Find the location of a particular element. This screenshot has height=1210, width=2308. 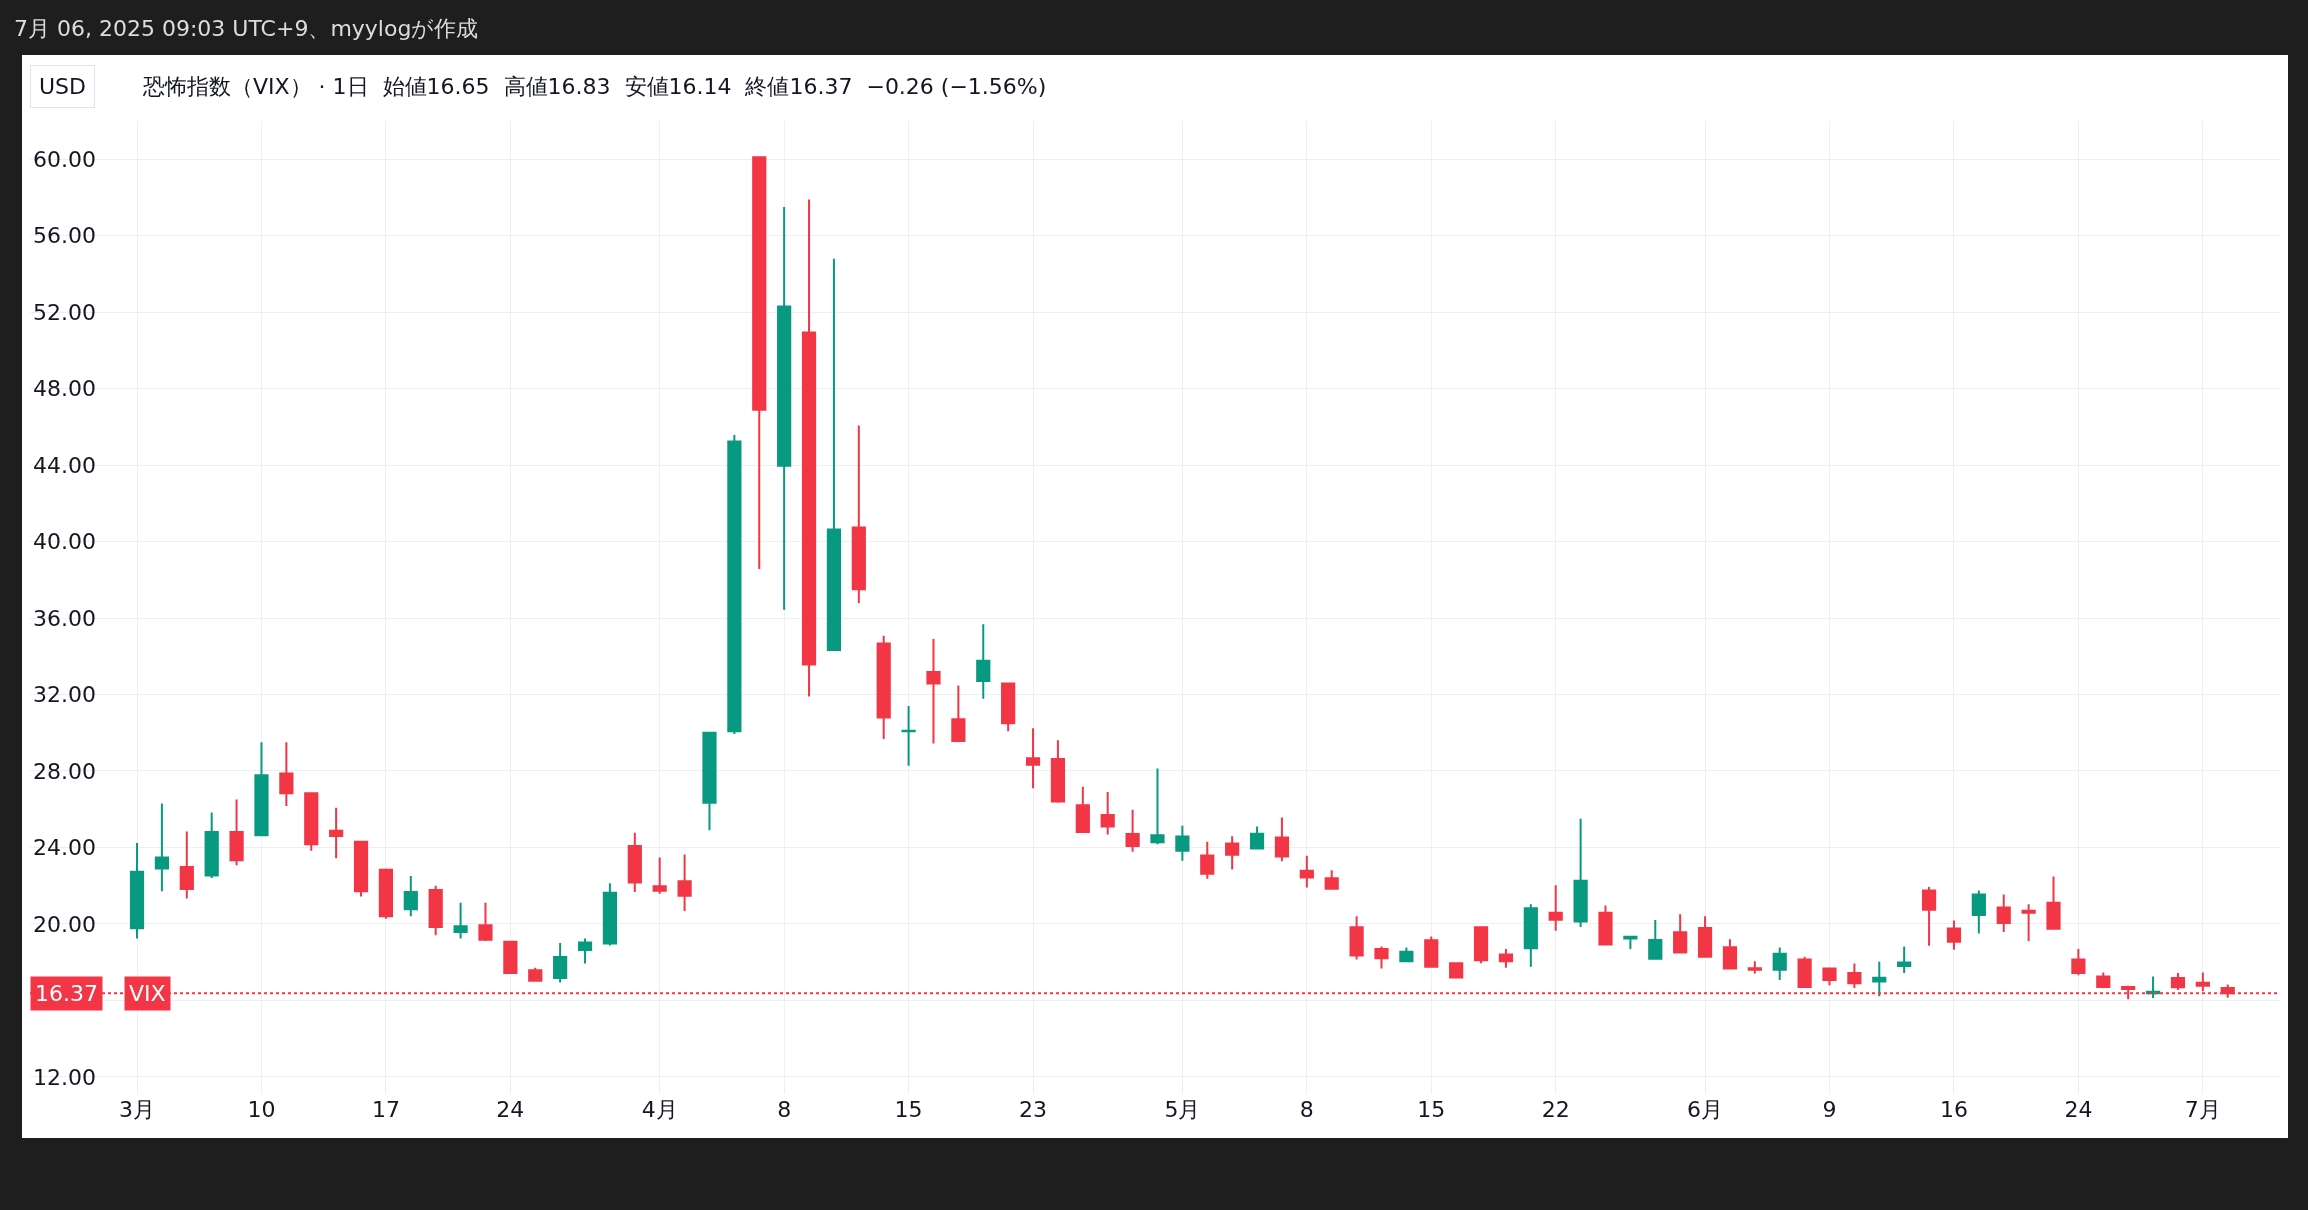

y-tick-label: 32.00 is located at coordinates (64, 695).